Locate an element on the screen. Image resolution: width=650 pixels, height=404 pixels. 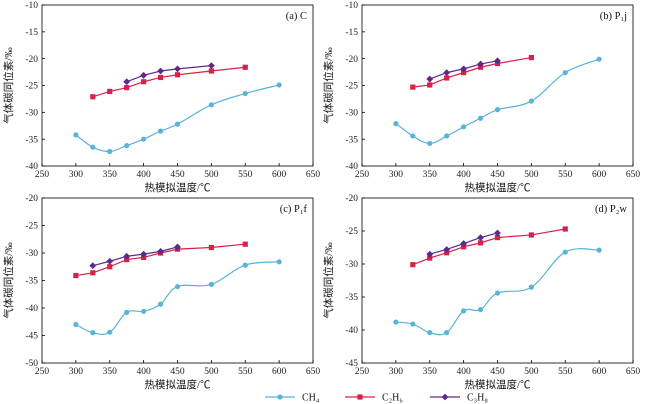
legend: CH₄ C₂H₆ C₃H₈ is located at coordinates (376, 398).